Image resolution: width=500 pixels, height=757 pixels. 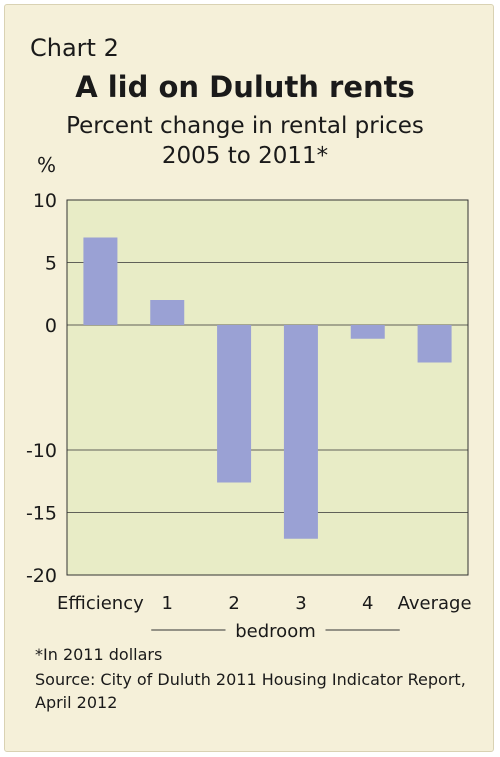 What do you see at coordinates (167, 603) in the screenshot?
I see `x-tick-label: 1` at bounding box center [167, 603].